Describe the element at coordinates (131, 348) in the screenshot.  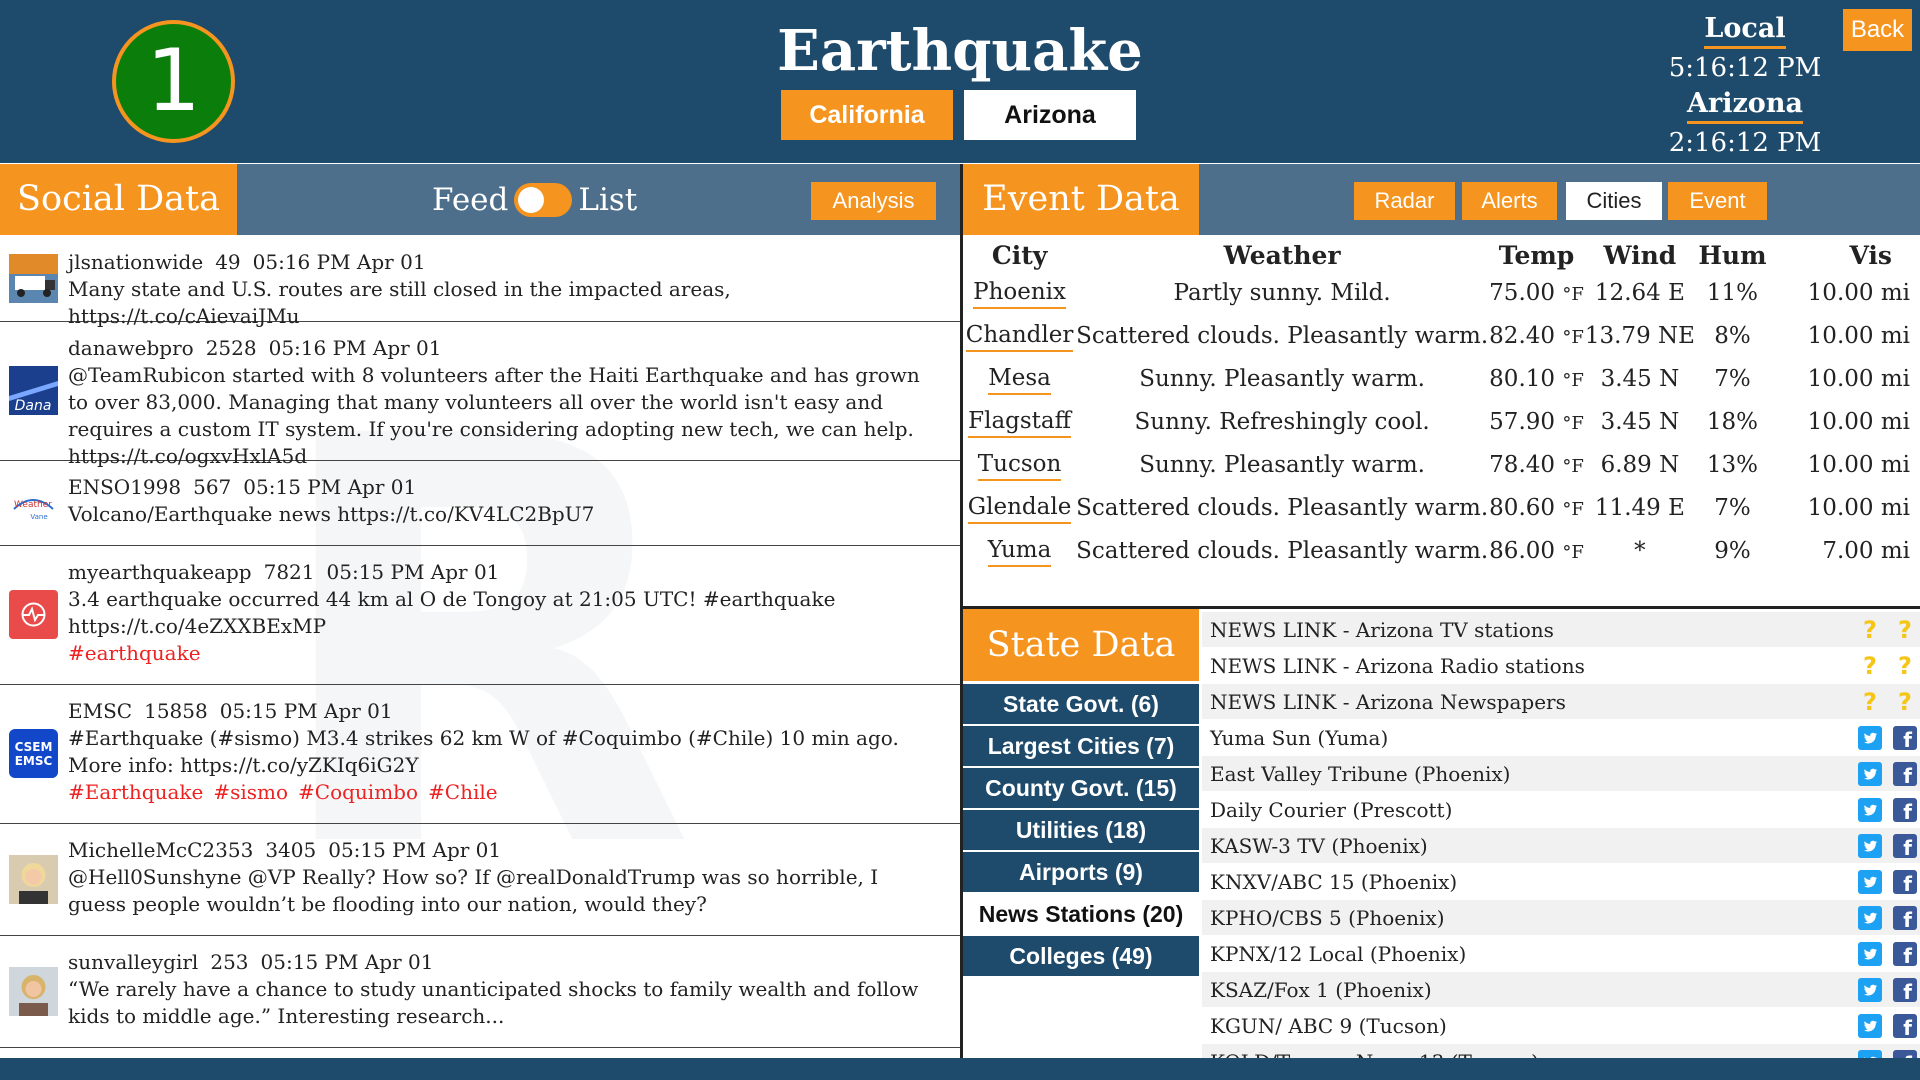
I see `post-user: danawebpro` at that location.